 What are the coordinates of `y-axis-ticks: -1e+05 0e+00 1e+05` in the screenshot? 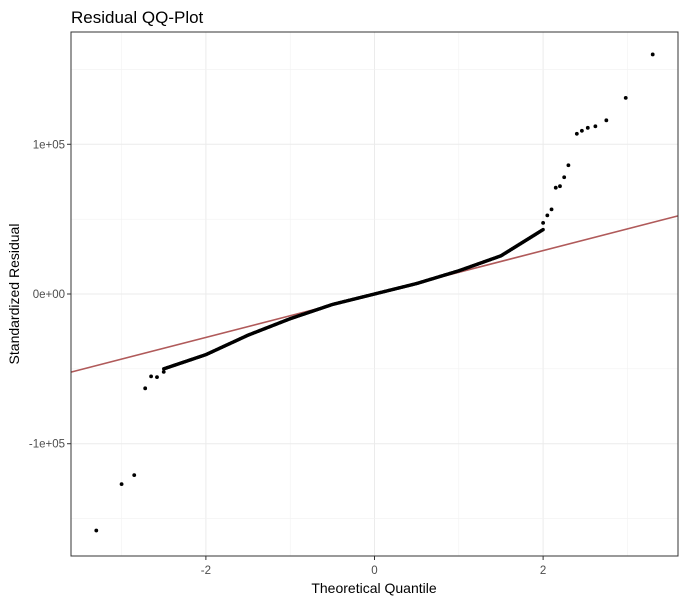 It's located at (50, 295).